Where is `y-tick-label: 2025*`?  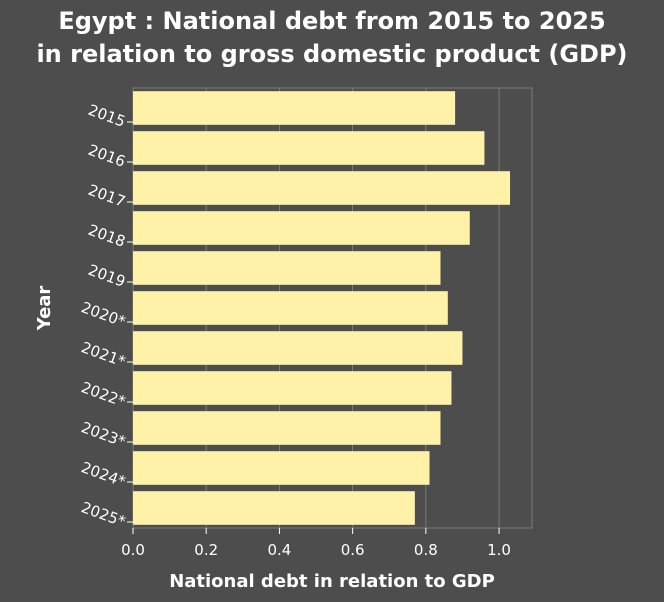 y-tick-label: 2025* is located at coordinates (104, 514).